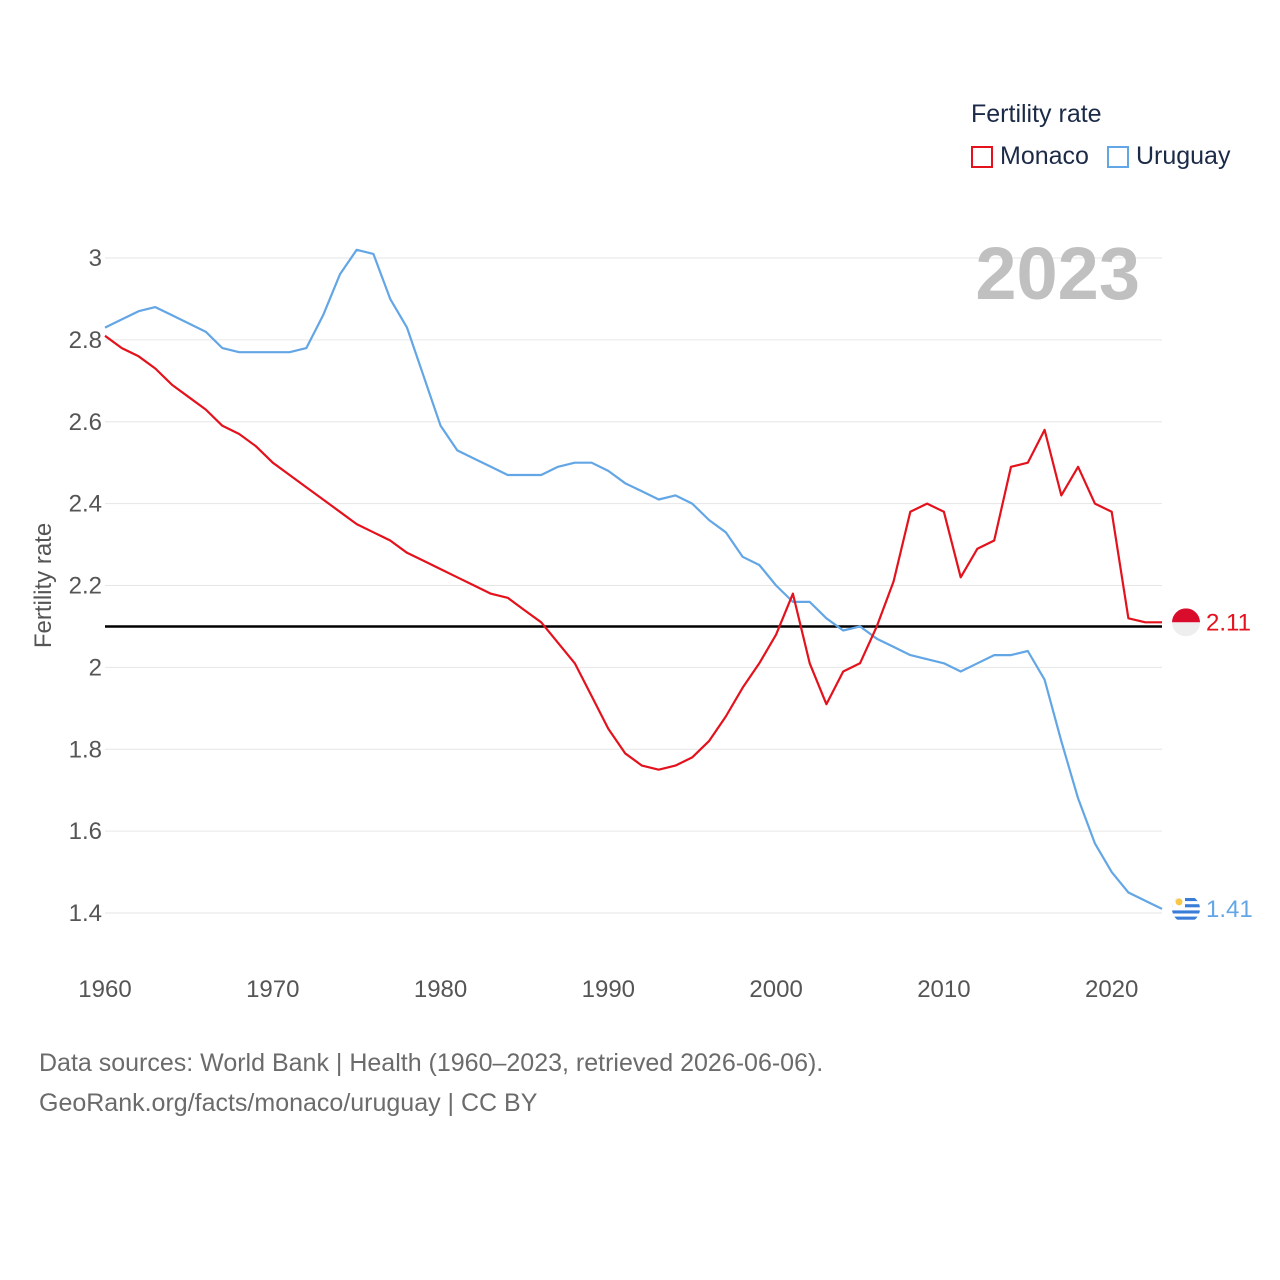  Describe the element at coordinates (1186, 908) in the screenshot. I see `uruguay-flag-icon` at that location.